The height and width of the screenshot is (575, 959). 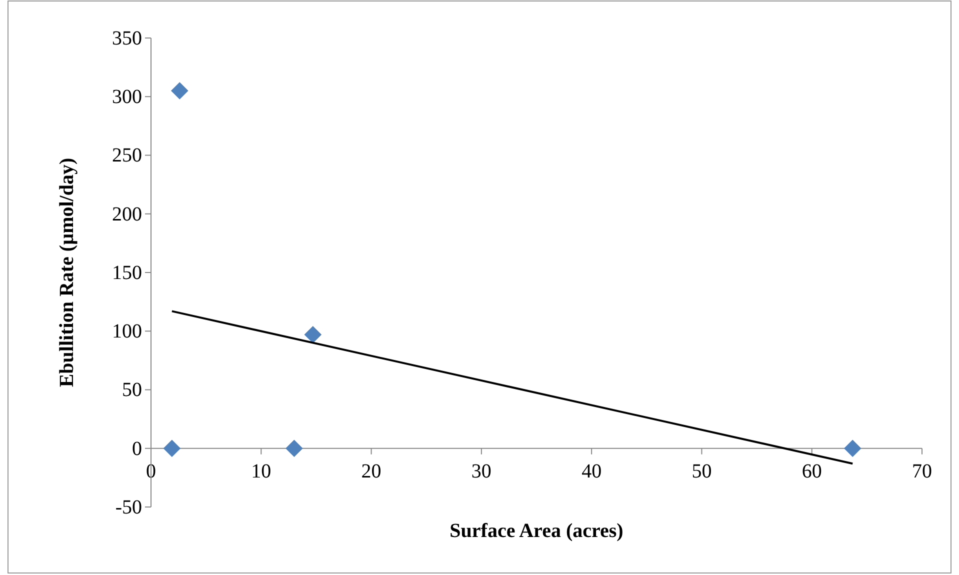 I want to click on x-axis-title: Surface Area (acres), so click(x=537, y=531).